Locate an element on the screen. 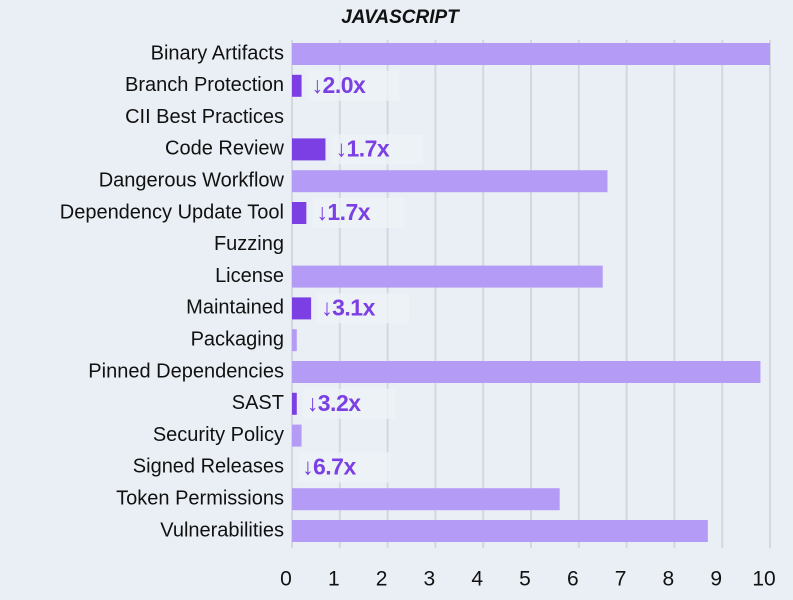 The image size is (793, 600). x-tick-label: 2 is located at coordinates (382, 579).